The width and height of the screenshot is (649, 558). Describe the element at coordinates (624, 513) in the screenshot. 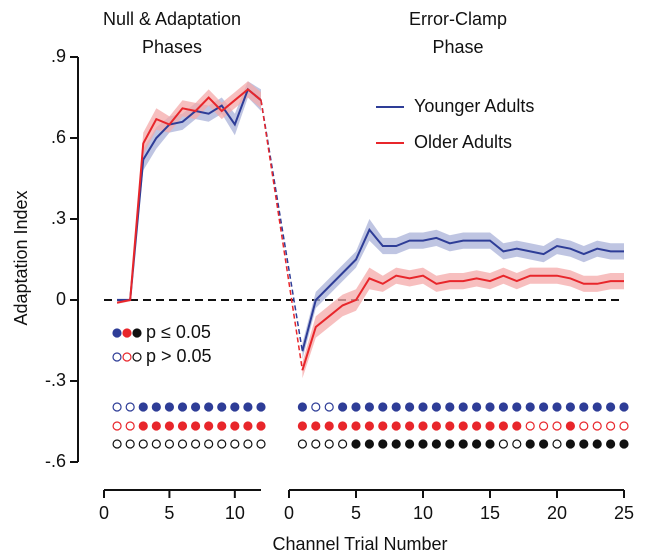

I see `x-tick-label: 25` at that location.